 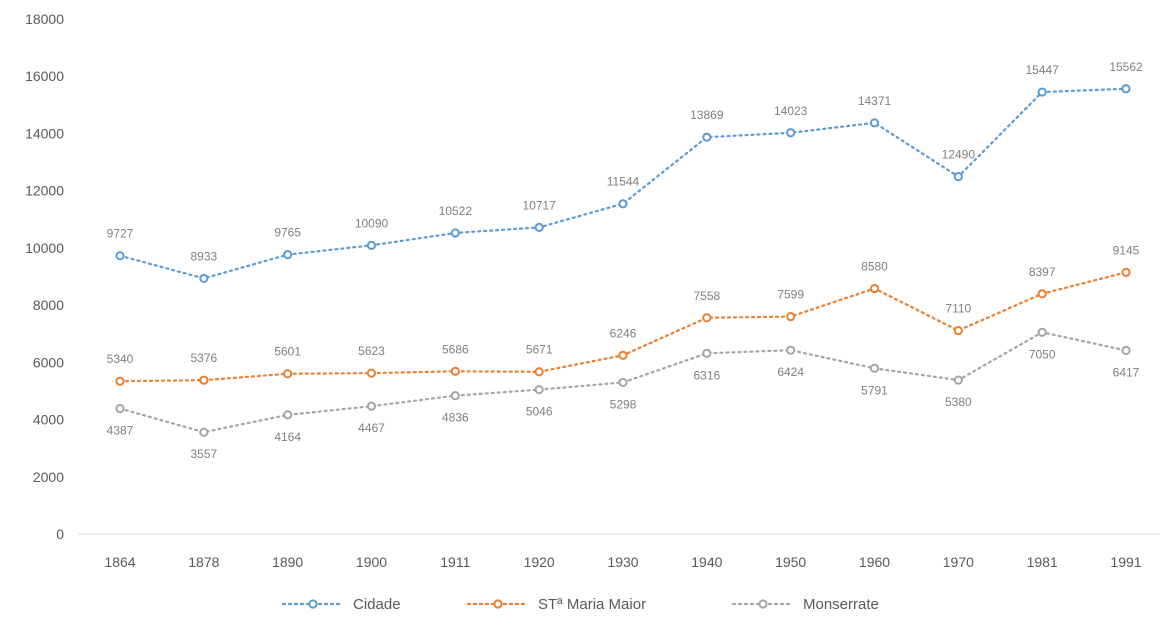 I want to click on y-tick-label: 10000, so click(x=44, y=248).